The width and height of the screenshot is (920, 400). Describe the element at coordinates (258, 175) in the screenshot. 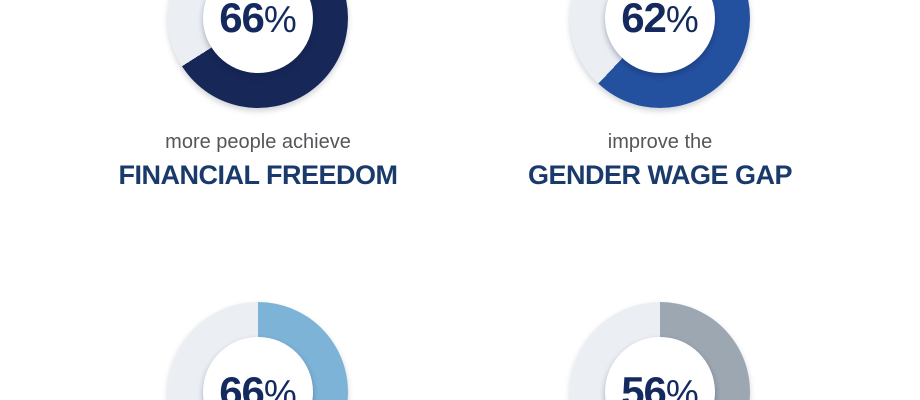

I see `caption-line2: FINANCIAL FREEDOM` at that location.